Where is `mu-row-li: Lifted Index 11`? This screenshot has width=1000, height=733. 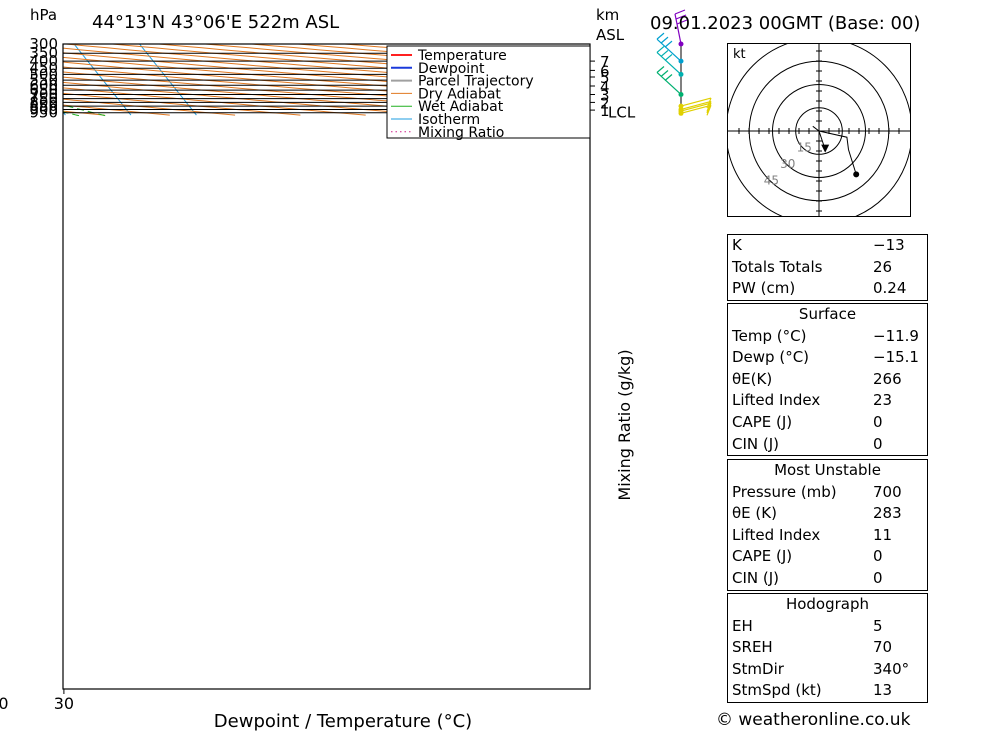 mu-row-li: Lifted Index 11 is located at coordinates (812, 534).